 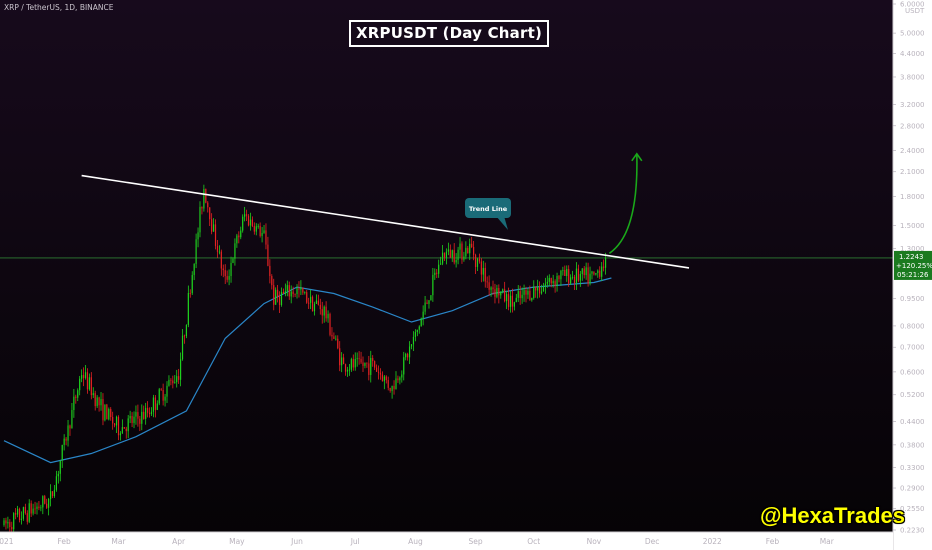 I want to click on x-tick-label: Jun, so click(x=296, y=541).